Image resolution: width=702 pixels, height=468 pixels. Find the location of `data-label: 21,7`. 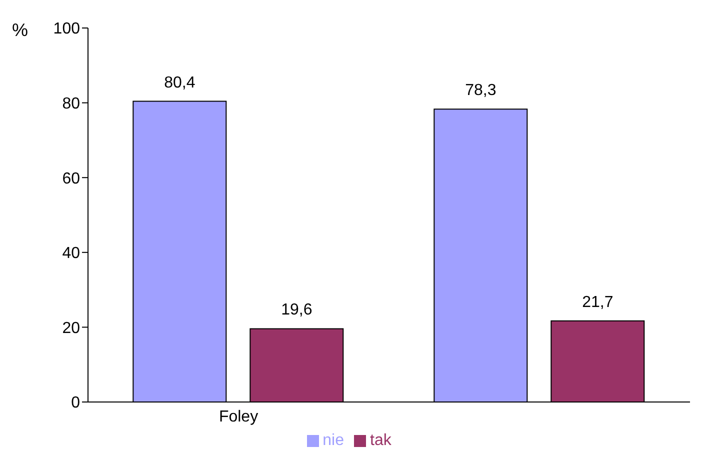

data-label: 21,7 is located at coordinates (598, 302).